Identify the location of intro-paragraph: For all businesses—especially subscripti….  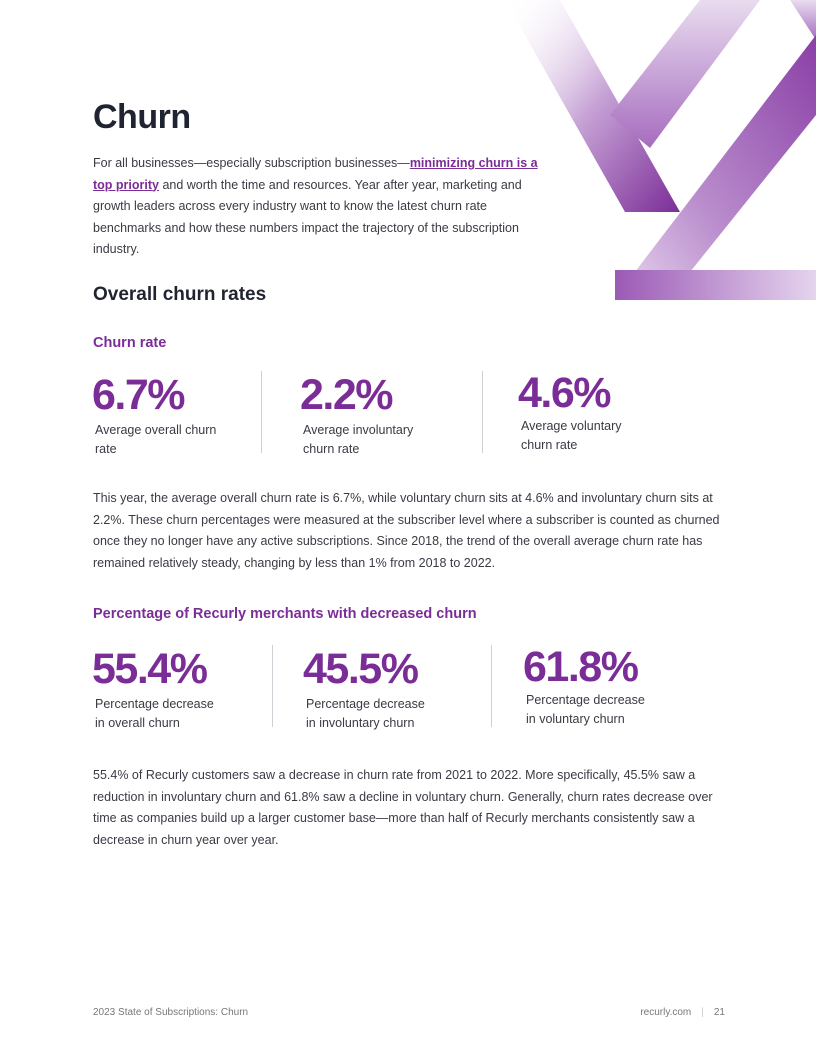
(315, 207).